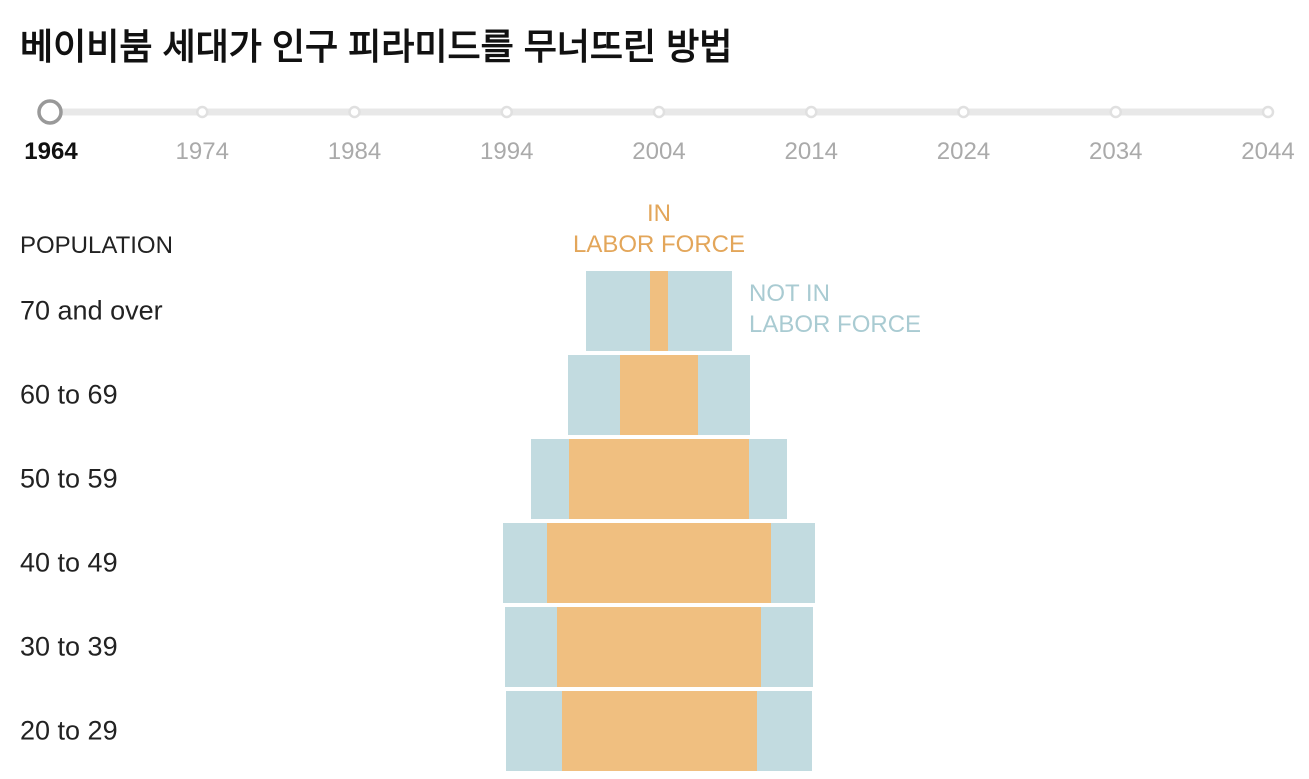 This screenshot has width=1309, height=779. Describe the element at coordinates (69, 730) in the screenshot. I see `category-label: 20 to 29` at that location.